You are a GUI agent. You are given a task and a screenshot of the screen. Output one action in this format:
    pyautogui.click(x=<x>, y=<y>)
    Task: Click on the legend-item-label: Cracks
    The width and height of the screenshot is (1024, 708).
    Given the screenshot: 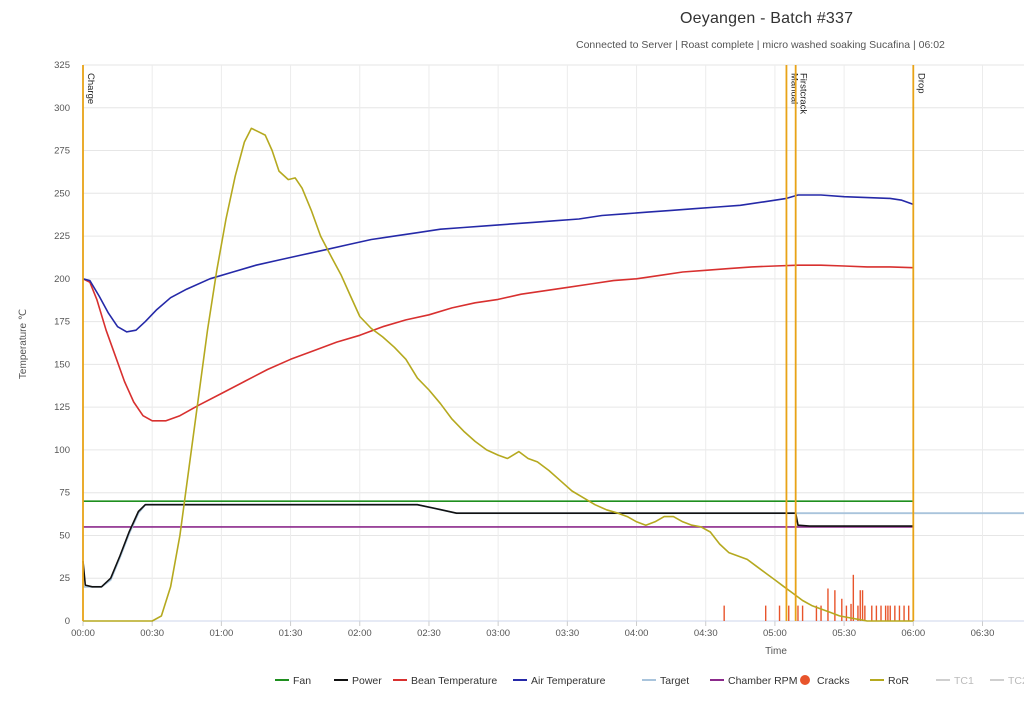 What is the action you would take?
    pyautogui.click(x=833, y=681)
    